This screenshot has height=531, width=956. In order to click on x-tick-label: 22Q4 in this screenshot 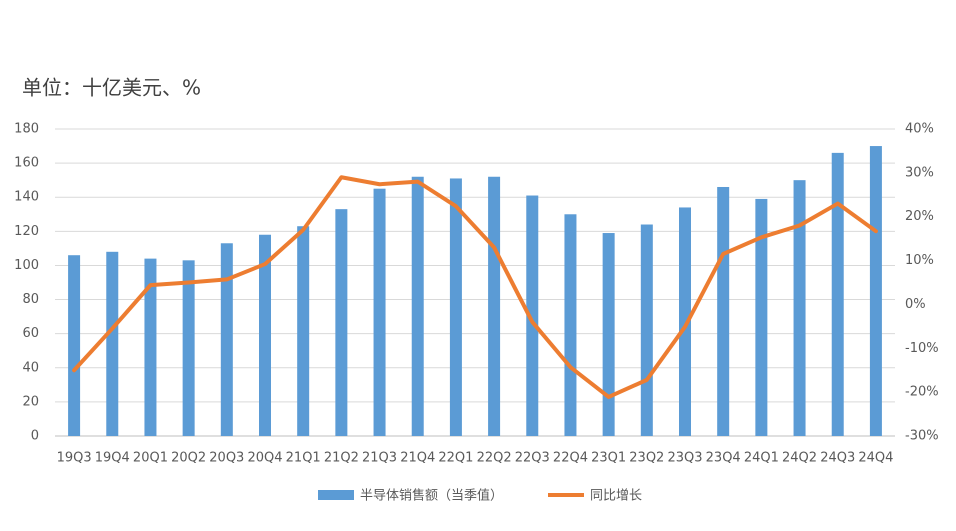, I will do `click(570, 458)`.